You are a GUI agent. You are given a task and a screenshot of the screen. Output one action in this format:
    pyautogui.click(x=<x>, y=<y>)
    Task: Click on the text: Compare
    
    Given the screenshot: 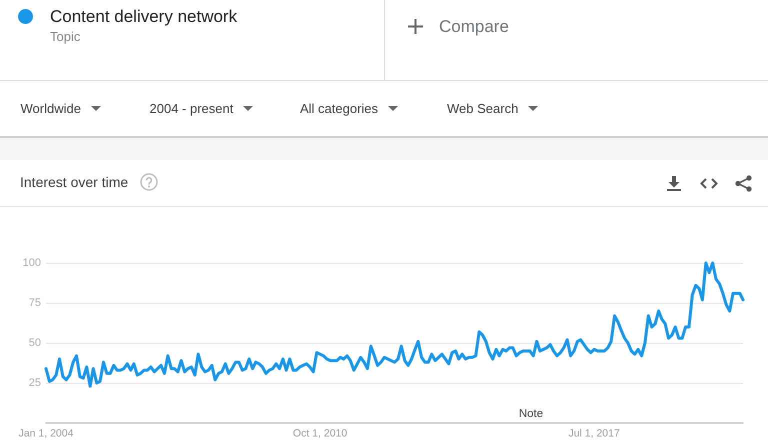 What is the action you would take?
    pyautogui.click(x=474, y=26)
    